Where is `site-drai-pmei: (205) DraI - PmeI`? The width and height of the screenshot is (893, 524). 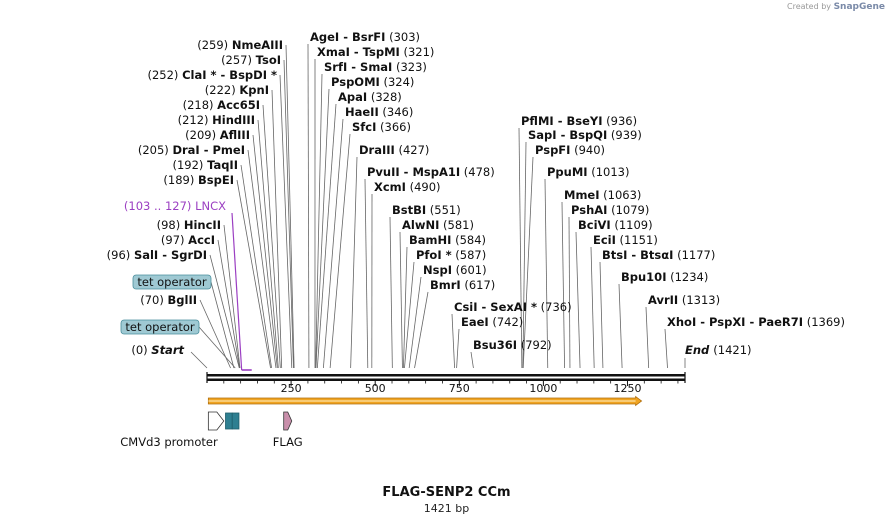 site-drai-pmei: (205) DraI - PmeI is located at coordinates (191, 150).